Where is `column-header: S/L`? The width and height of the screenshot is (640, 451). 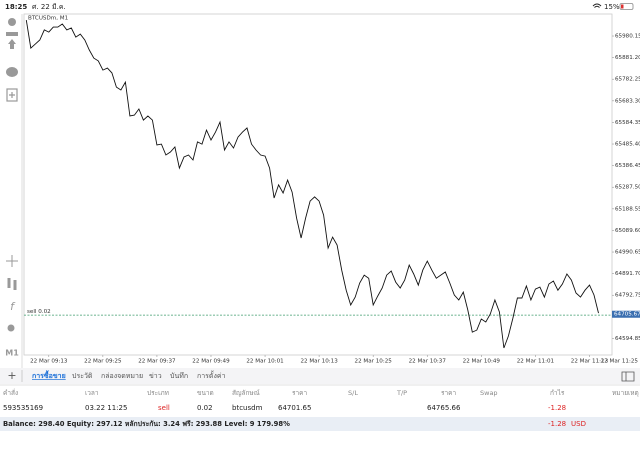 column-header: S/L is located at coordinates (353, 393).